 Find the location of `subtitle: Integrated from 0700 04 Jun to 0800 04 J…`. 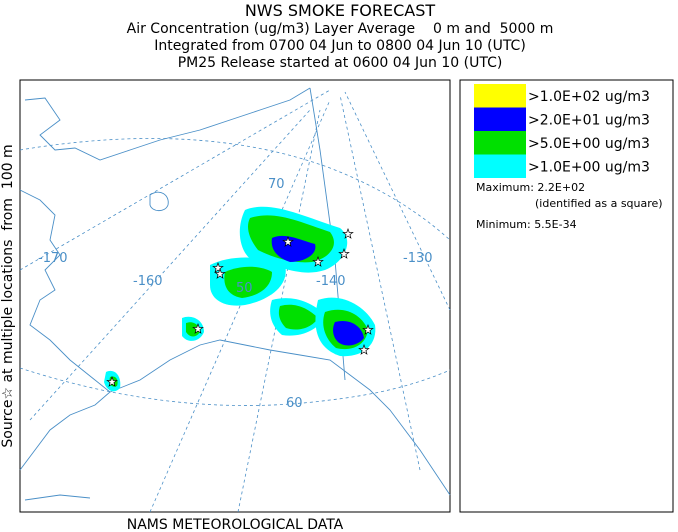

subtitle: Integrated from 0700 04 Jun to 0800 04 J… is located at coordinates (340, 46).